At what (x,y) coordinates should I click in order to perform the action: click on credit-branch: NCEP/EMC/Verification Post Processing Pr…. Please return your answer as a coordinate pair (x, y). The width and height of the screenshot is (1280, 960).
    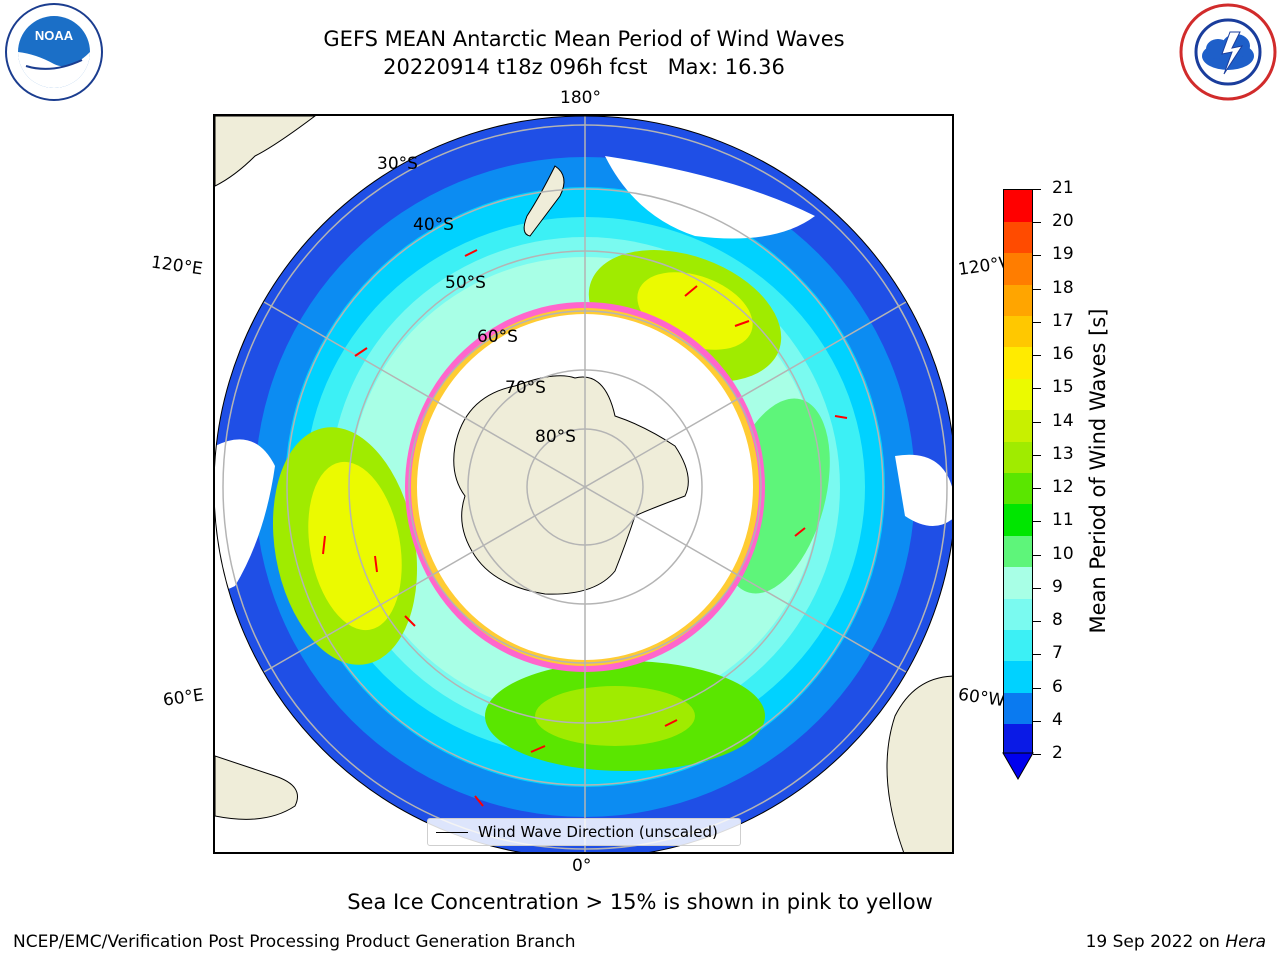
    Looking at the image, I should click on (294, 942).